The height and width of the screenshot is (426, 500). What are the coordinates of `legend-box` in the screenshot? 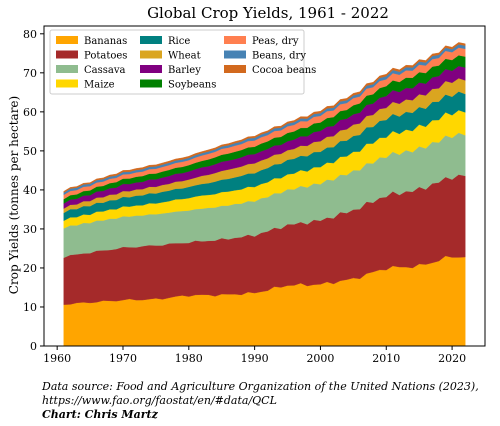 It's located at (177, 62).